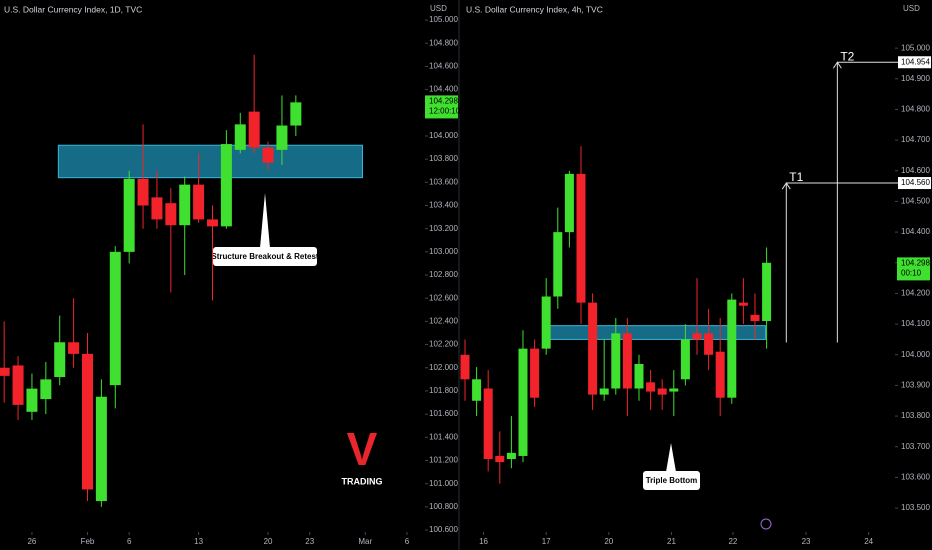 The width and height of the screenshot is (932, 550). Describe the element at coordinates (88, 541) in the screenshot. I see `x-tick-label: Feb` at that location.